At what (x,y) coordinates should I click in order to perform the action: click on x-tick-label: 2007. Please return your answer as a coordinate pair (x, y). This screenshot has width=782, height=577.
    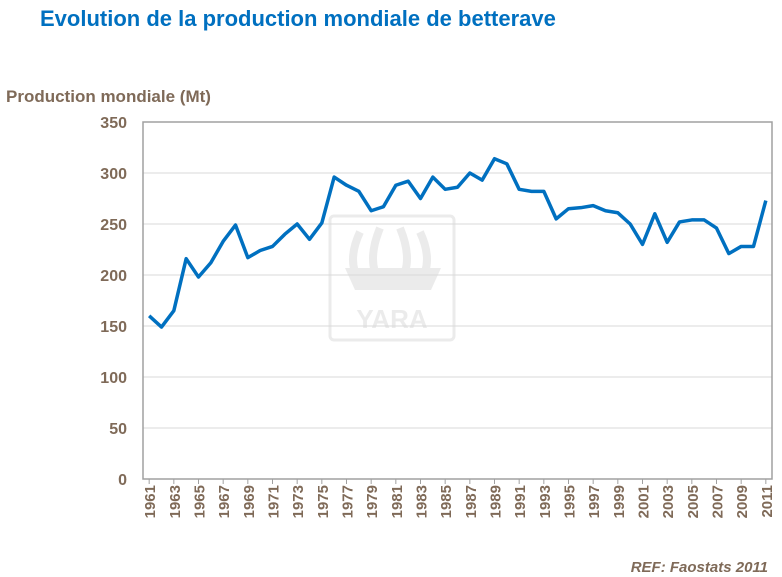
    Looking at the image, I should click on (718, 501).